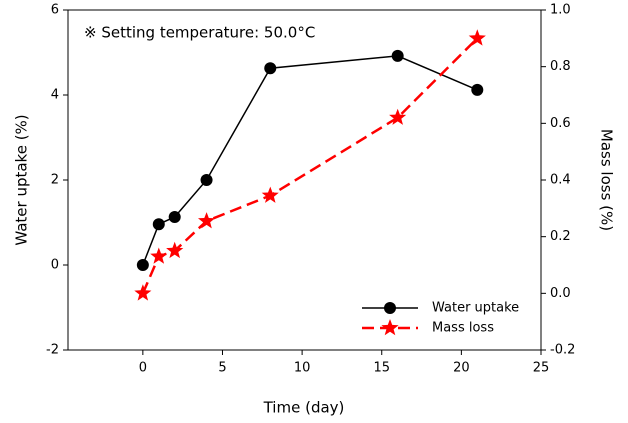 The width and height of the screenshot is (628, 423). What do you see at coordinates (55, 180) in the screenshot?
I see `y-tick-label: 2` at bounding box center [55, 180].